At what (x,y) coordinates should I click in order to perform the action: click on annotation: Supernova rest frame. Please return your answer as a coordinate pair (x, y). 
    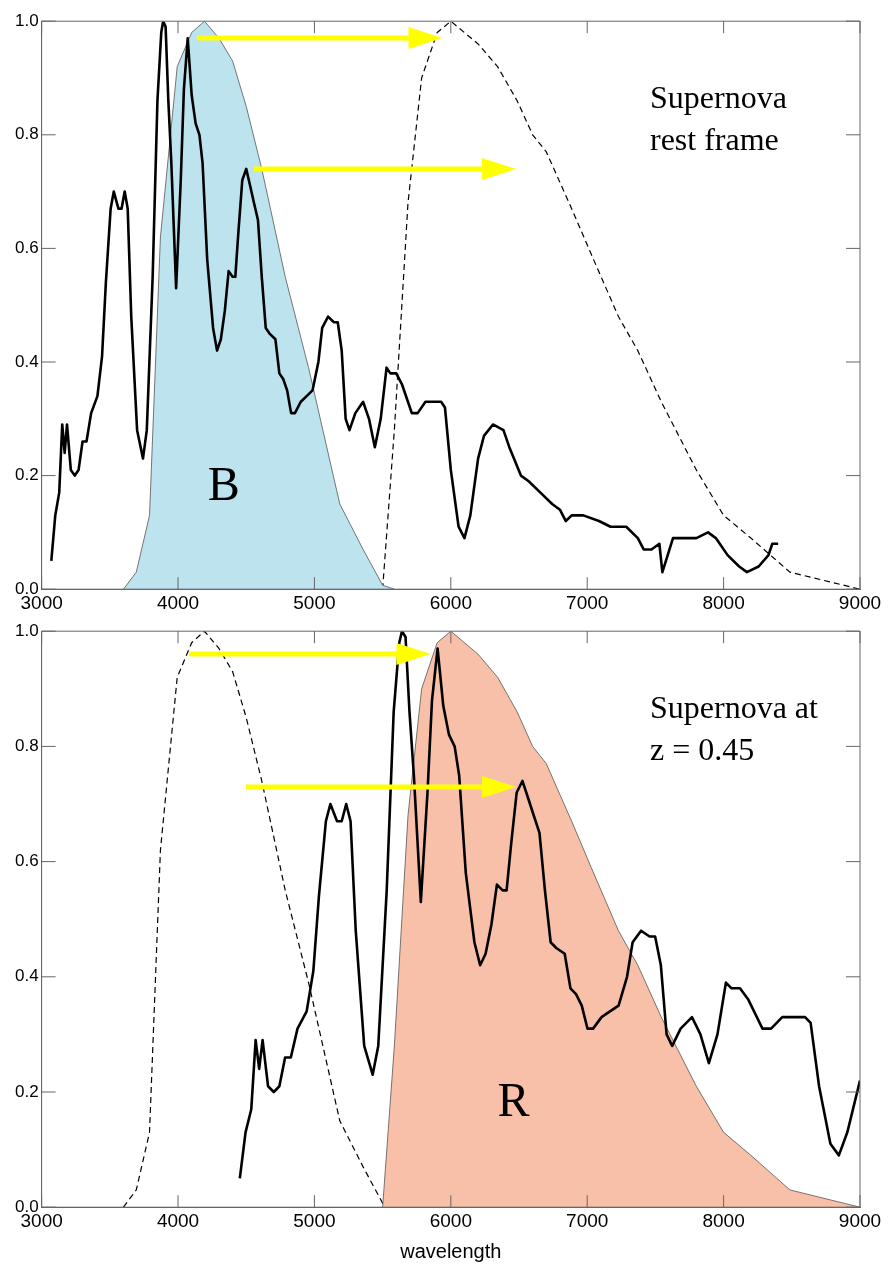
    Looking at the image, I should click on (719, 119).